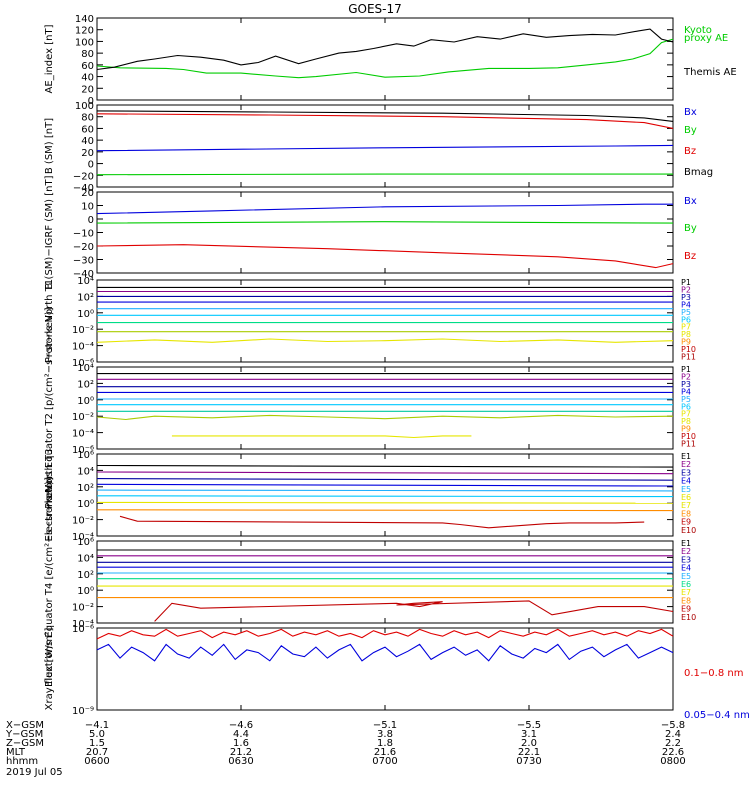 This screenshot has height=804, width=750. I want to click on legend-entry: E5, so click(686, 489).